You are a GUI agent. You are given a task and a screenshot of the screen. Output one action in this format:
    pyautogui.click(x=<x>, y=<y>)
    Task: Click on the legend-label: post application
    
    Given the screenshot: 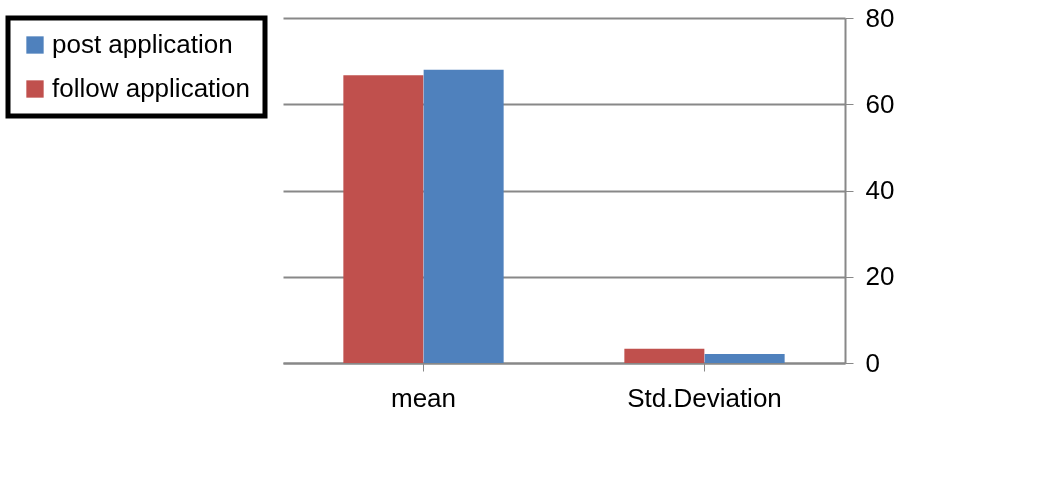 What is the action you would take?
    pyautogui.click(x=142, y=44)
    